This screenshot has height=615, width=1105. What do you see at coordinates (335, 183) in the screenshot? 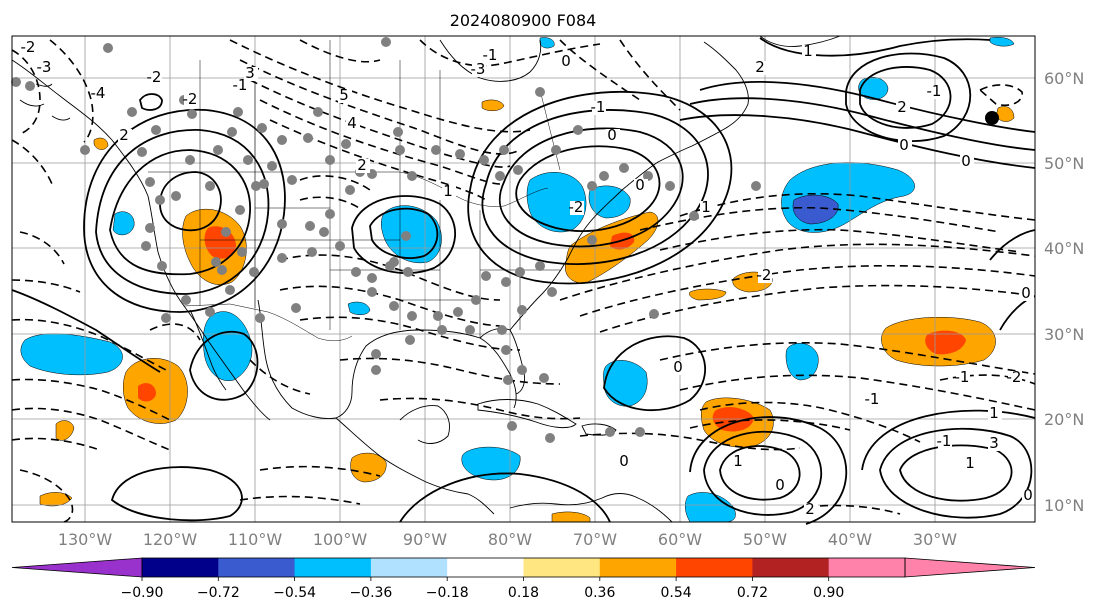
I see `contour-dashed-ohio` at bounding box center [335, 183].